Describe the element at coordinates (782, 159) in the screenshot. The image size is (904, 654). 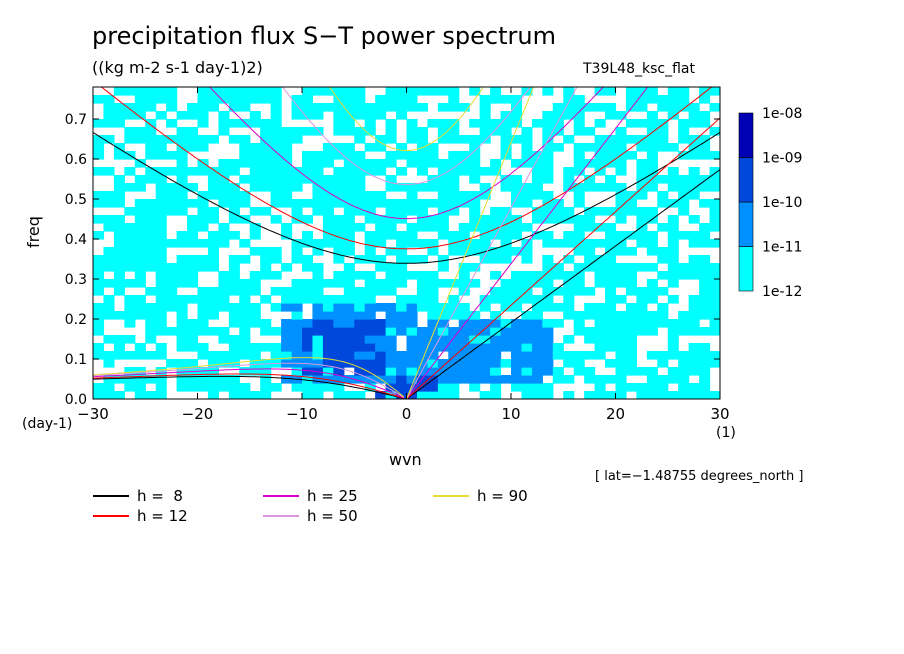
I see `colorbar-label: 1e-09` at that location.